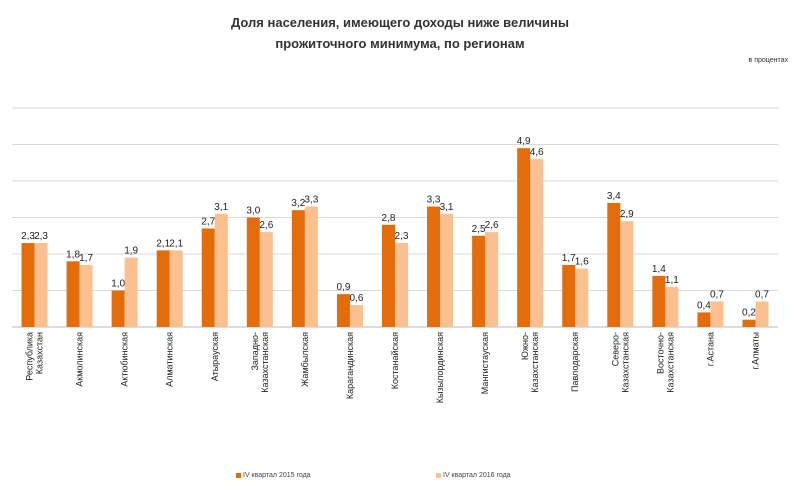 Image resolution: width=800 pixels, height=494 pixels. What do you see at coordinates (305, 359) in the screenshot?
I see `category-label: Жамбылская` at bounding box center [305, 359].